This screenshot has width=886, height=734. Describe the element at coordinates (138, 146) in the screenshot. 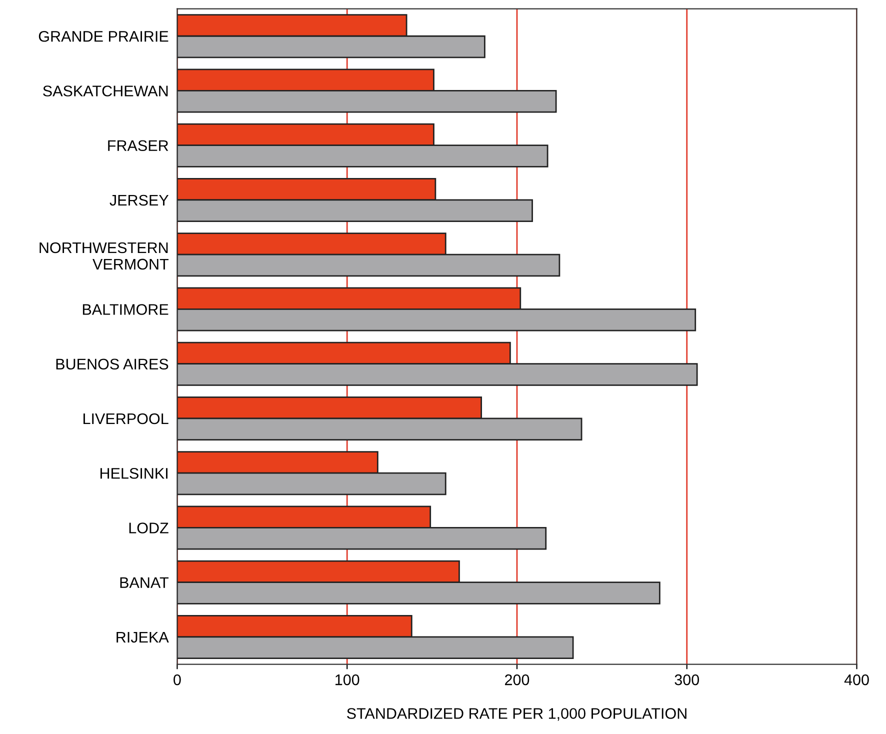

I see `y-tick-label: FRASER` at that location.